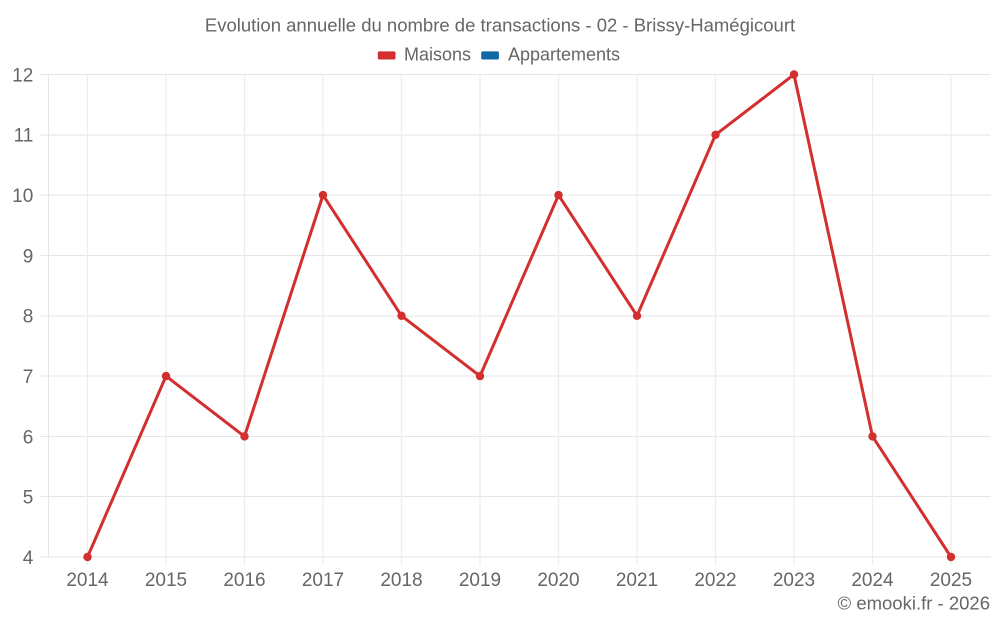 This screenshot has width=1000, height=625. I want to click on svg-text: 2016, so click(244, 580).